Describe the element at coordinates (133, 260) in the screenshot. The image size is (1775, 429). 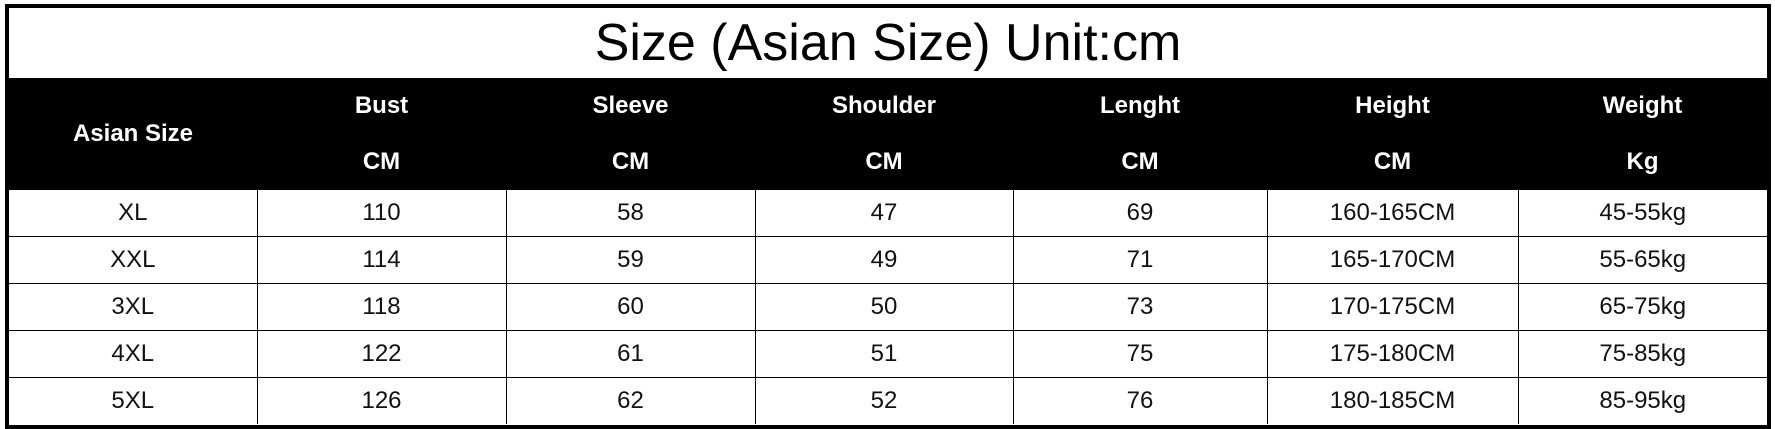
I see `size-cell: XXL` at that location.